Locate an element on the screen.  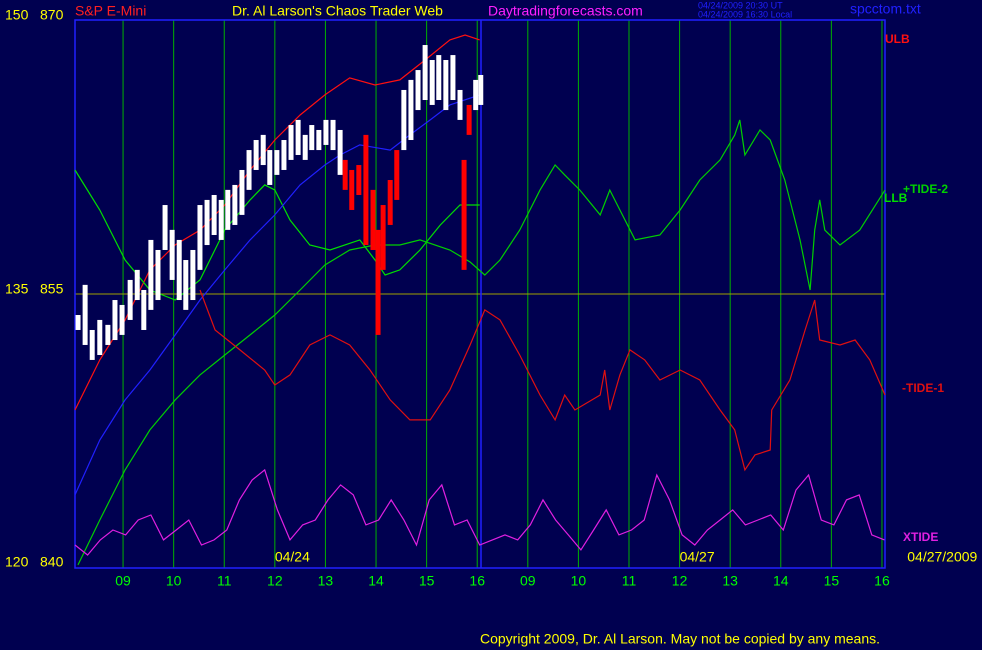
date-label: 04/27/2009 is located at coordinates (942, 557).